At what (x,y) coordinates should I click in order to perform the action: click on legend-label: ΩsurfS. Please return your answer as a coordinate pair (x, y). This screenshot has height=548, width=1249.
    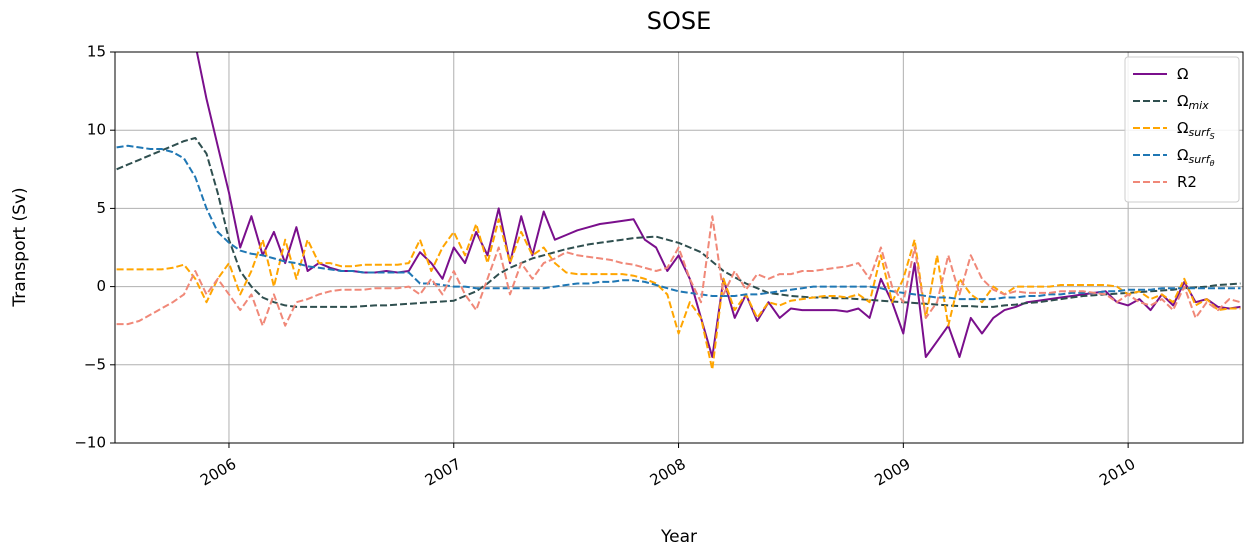
    Looking at the image, I should click on (1196, 130).